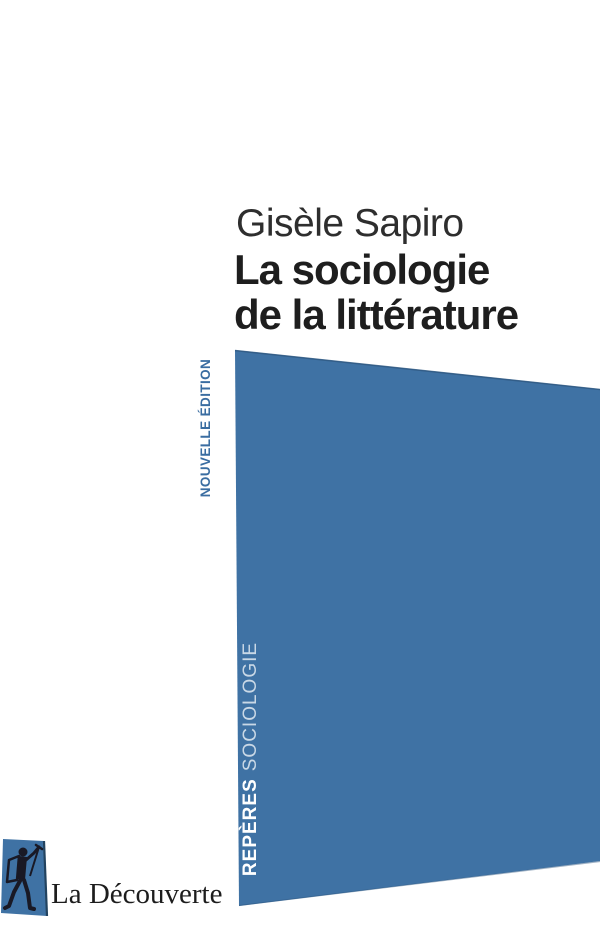 This screenshot has width=600, height=952. What do you see at coordinates (362, 269) in the screenshot?
I see `title-line-1: La sociologie` at bounding box center [362, 269].